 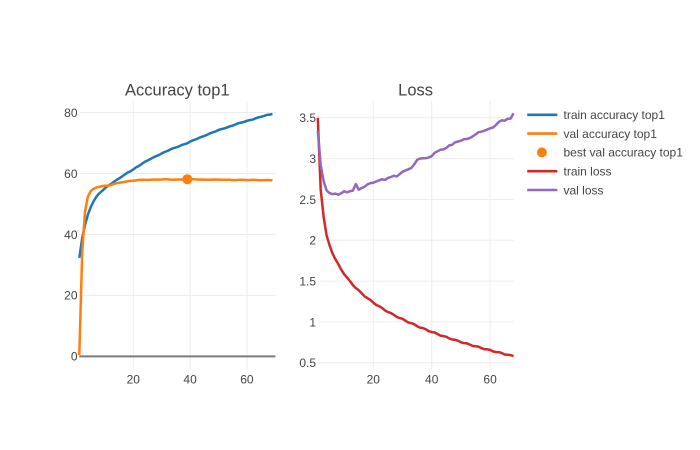 What do you see at coordinates (415, 90) in the screenshot?
I see `svg-text: Loss` at bounding box center [415, 90].